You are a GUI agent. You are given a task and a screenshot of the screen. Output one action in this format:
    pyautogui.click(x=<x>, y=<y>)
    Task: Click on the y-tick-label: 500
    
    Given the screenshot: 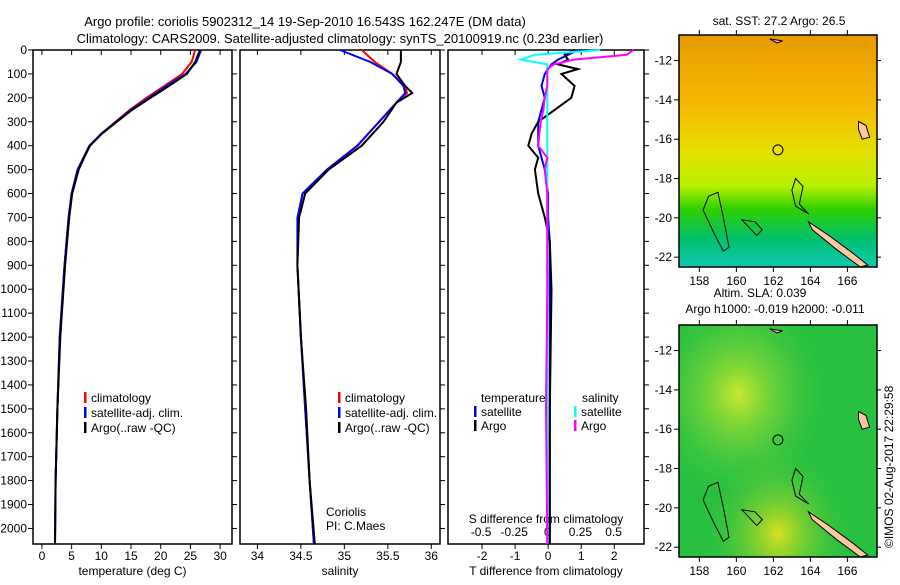 What is the action you would take?
    pyautogui.click(x=17, y=170)
    